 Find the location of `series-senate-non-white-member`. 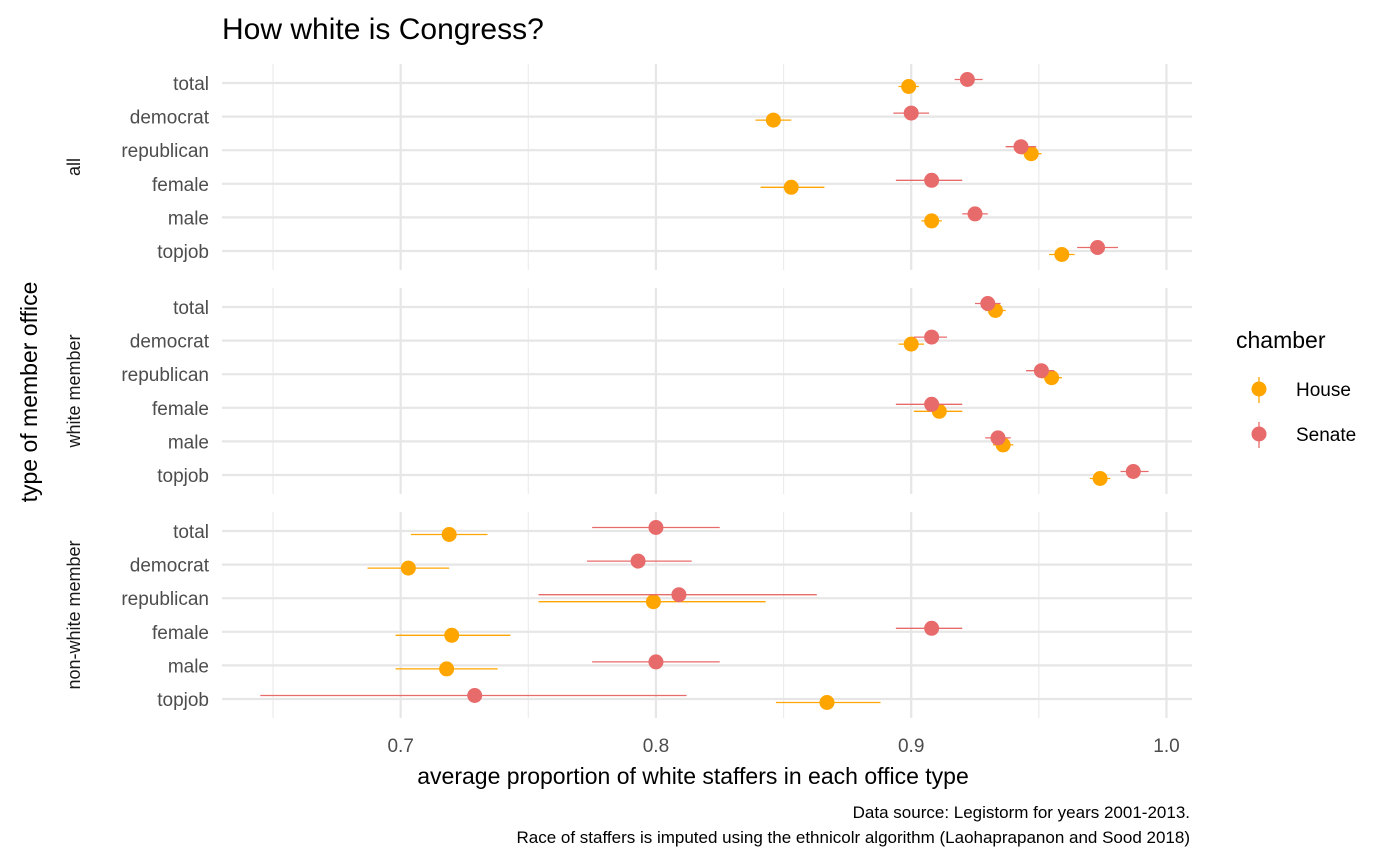

series-senate-non-white-member is located at coordinates (611, 611).